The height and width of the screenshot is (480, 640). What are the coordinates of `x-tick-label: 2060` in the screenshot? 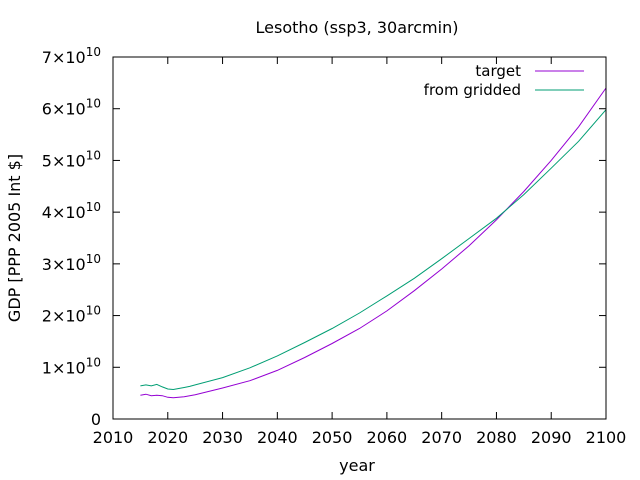 It's located at (387, 437).